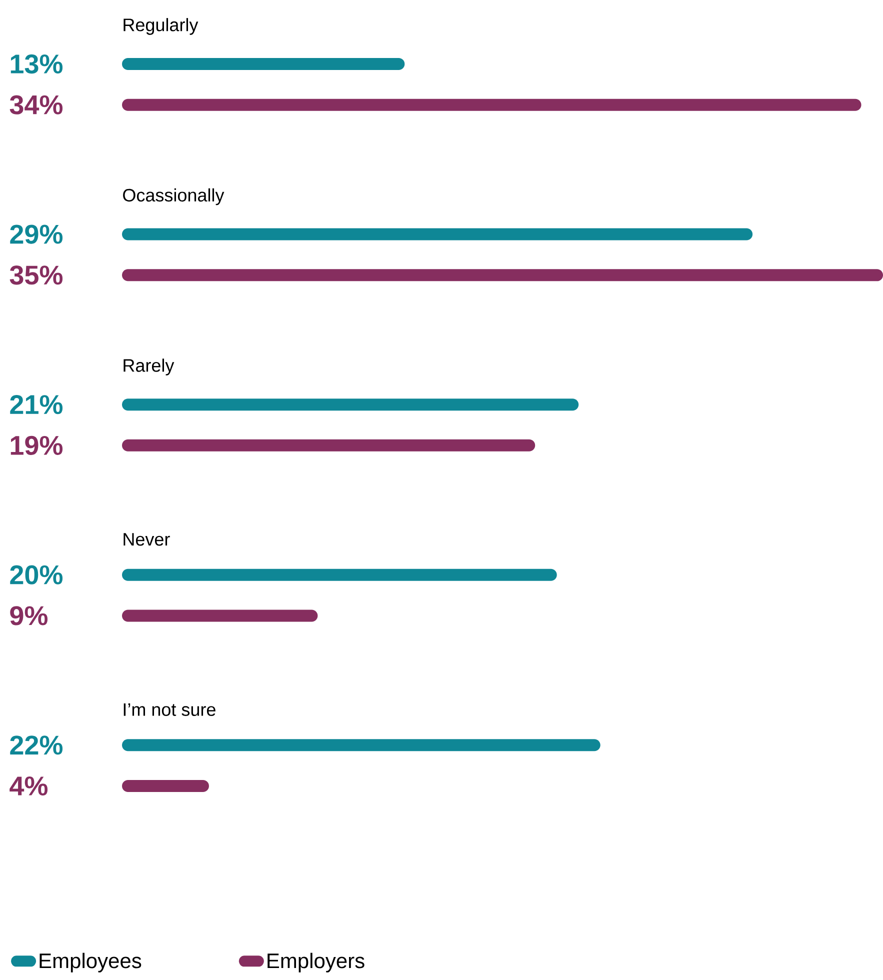 The height and width of the screenshot is (980, 883). Describe the element at coordinates (29, 616) in the screenshot. I see `data-label: 9%` at that location.